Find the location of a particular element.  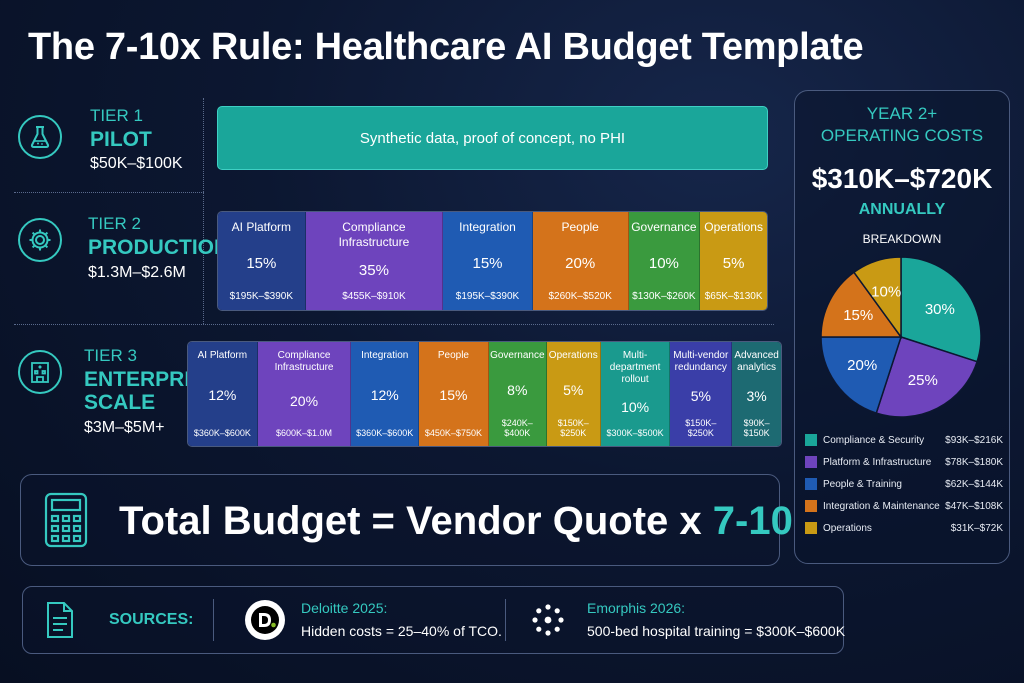

tier2-cell-range: $65K–$130K is located at coordinates (733, 296).